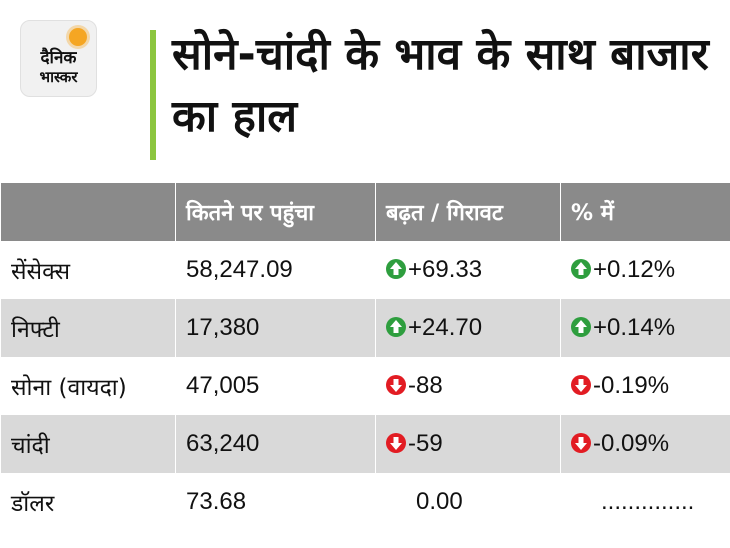 The height and width of the screenshot is (548, 730). I want to click on row-percent: +0.12%, so click(645, 270).